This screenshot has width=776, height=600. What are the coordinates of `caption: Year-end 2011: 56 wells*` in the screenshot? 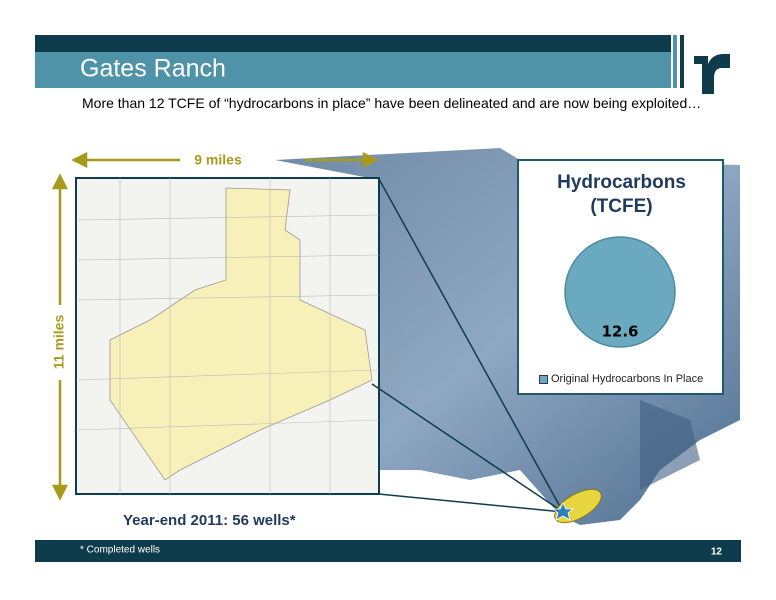 It's located at (209, 520).